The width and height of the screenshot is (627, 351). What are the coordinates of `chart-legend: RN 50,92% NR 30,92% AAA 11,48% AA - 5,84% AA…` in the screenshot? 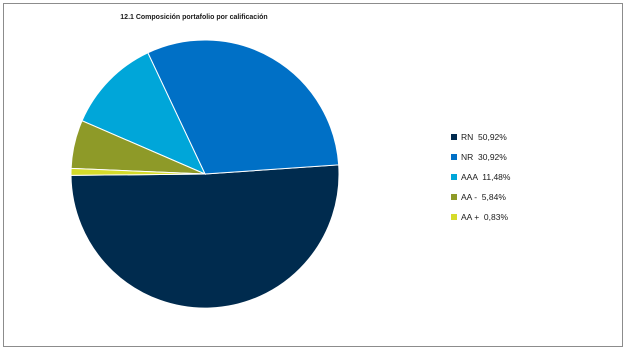 It's located at (526, 180).